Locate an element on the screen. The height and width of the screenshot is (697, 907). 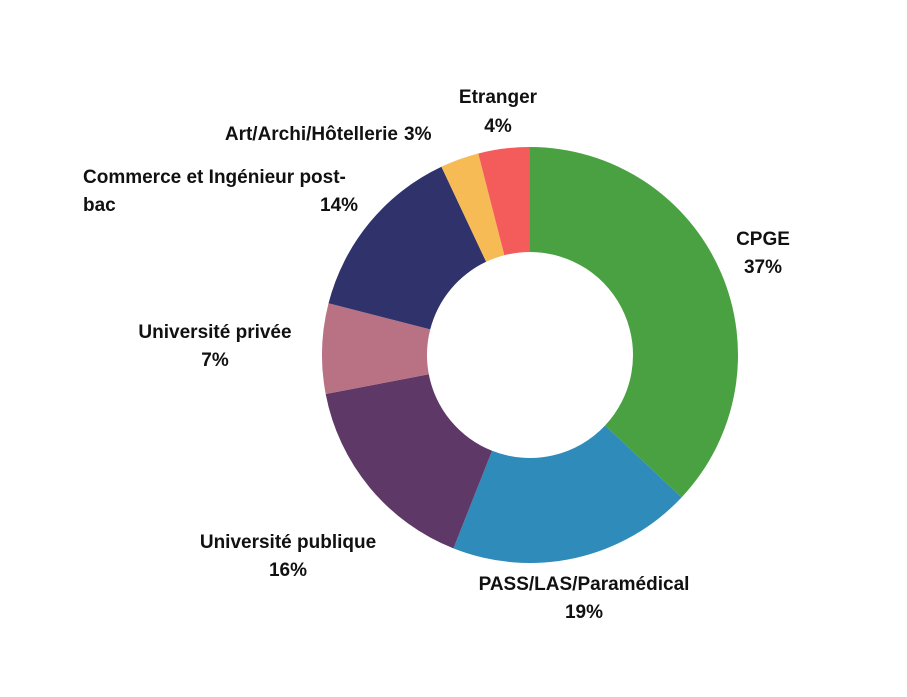
value-label: 16% is located at coordinates (288, 570).